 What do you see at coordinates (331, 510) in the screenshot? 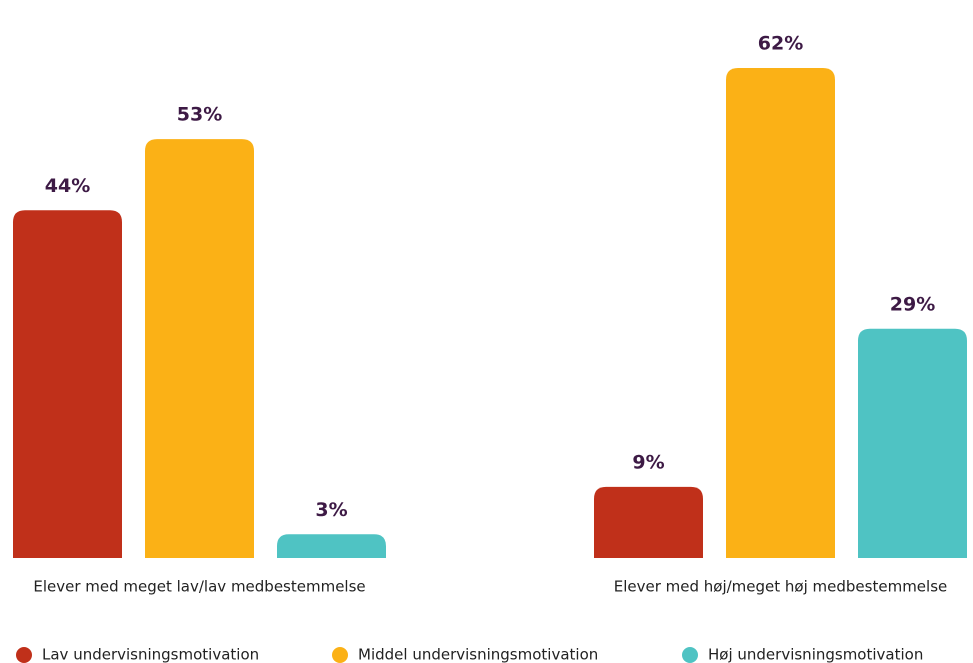
I see `value-label: 3%` at bounding box center [331, 510].